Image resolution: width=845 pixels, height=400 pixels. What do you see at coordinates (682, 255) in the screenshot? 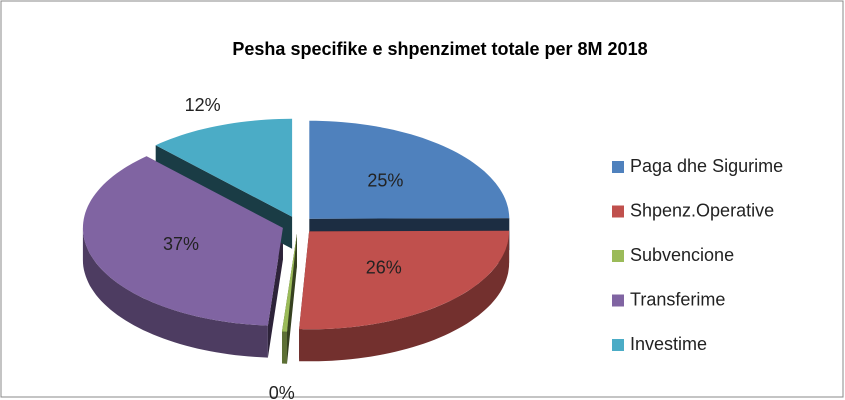
I see `legend-label: Subvencione` at bounding box center [682, 255].